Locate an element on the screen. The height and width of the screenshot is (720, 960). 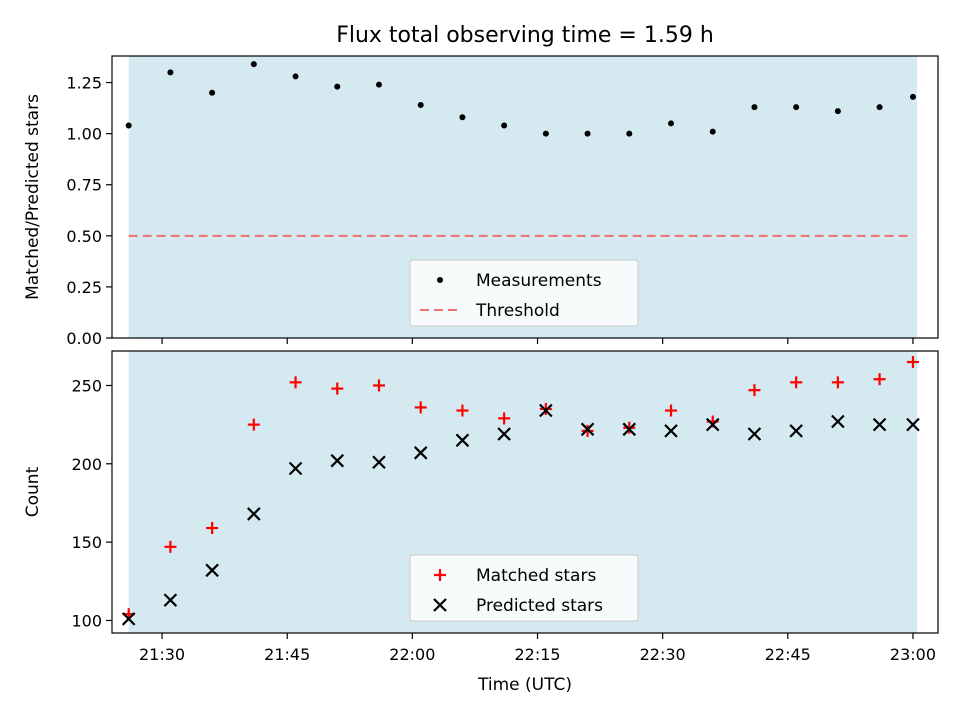
x-tick-label: 21:30 is located at coordinates (162, 654).